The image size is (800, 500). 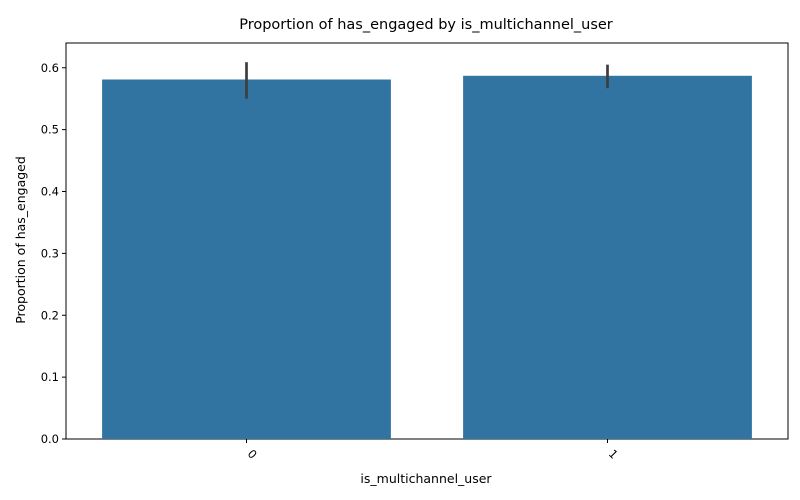 What do you see at coordinates (20, 240) in the screenshot?
I see `y-axis-label: Proportion of has_engaged` at bounding box center [20, 240].